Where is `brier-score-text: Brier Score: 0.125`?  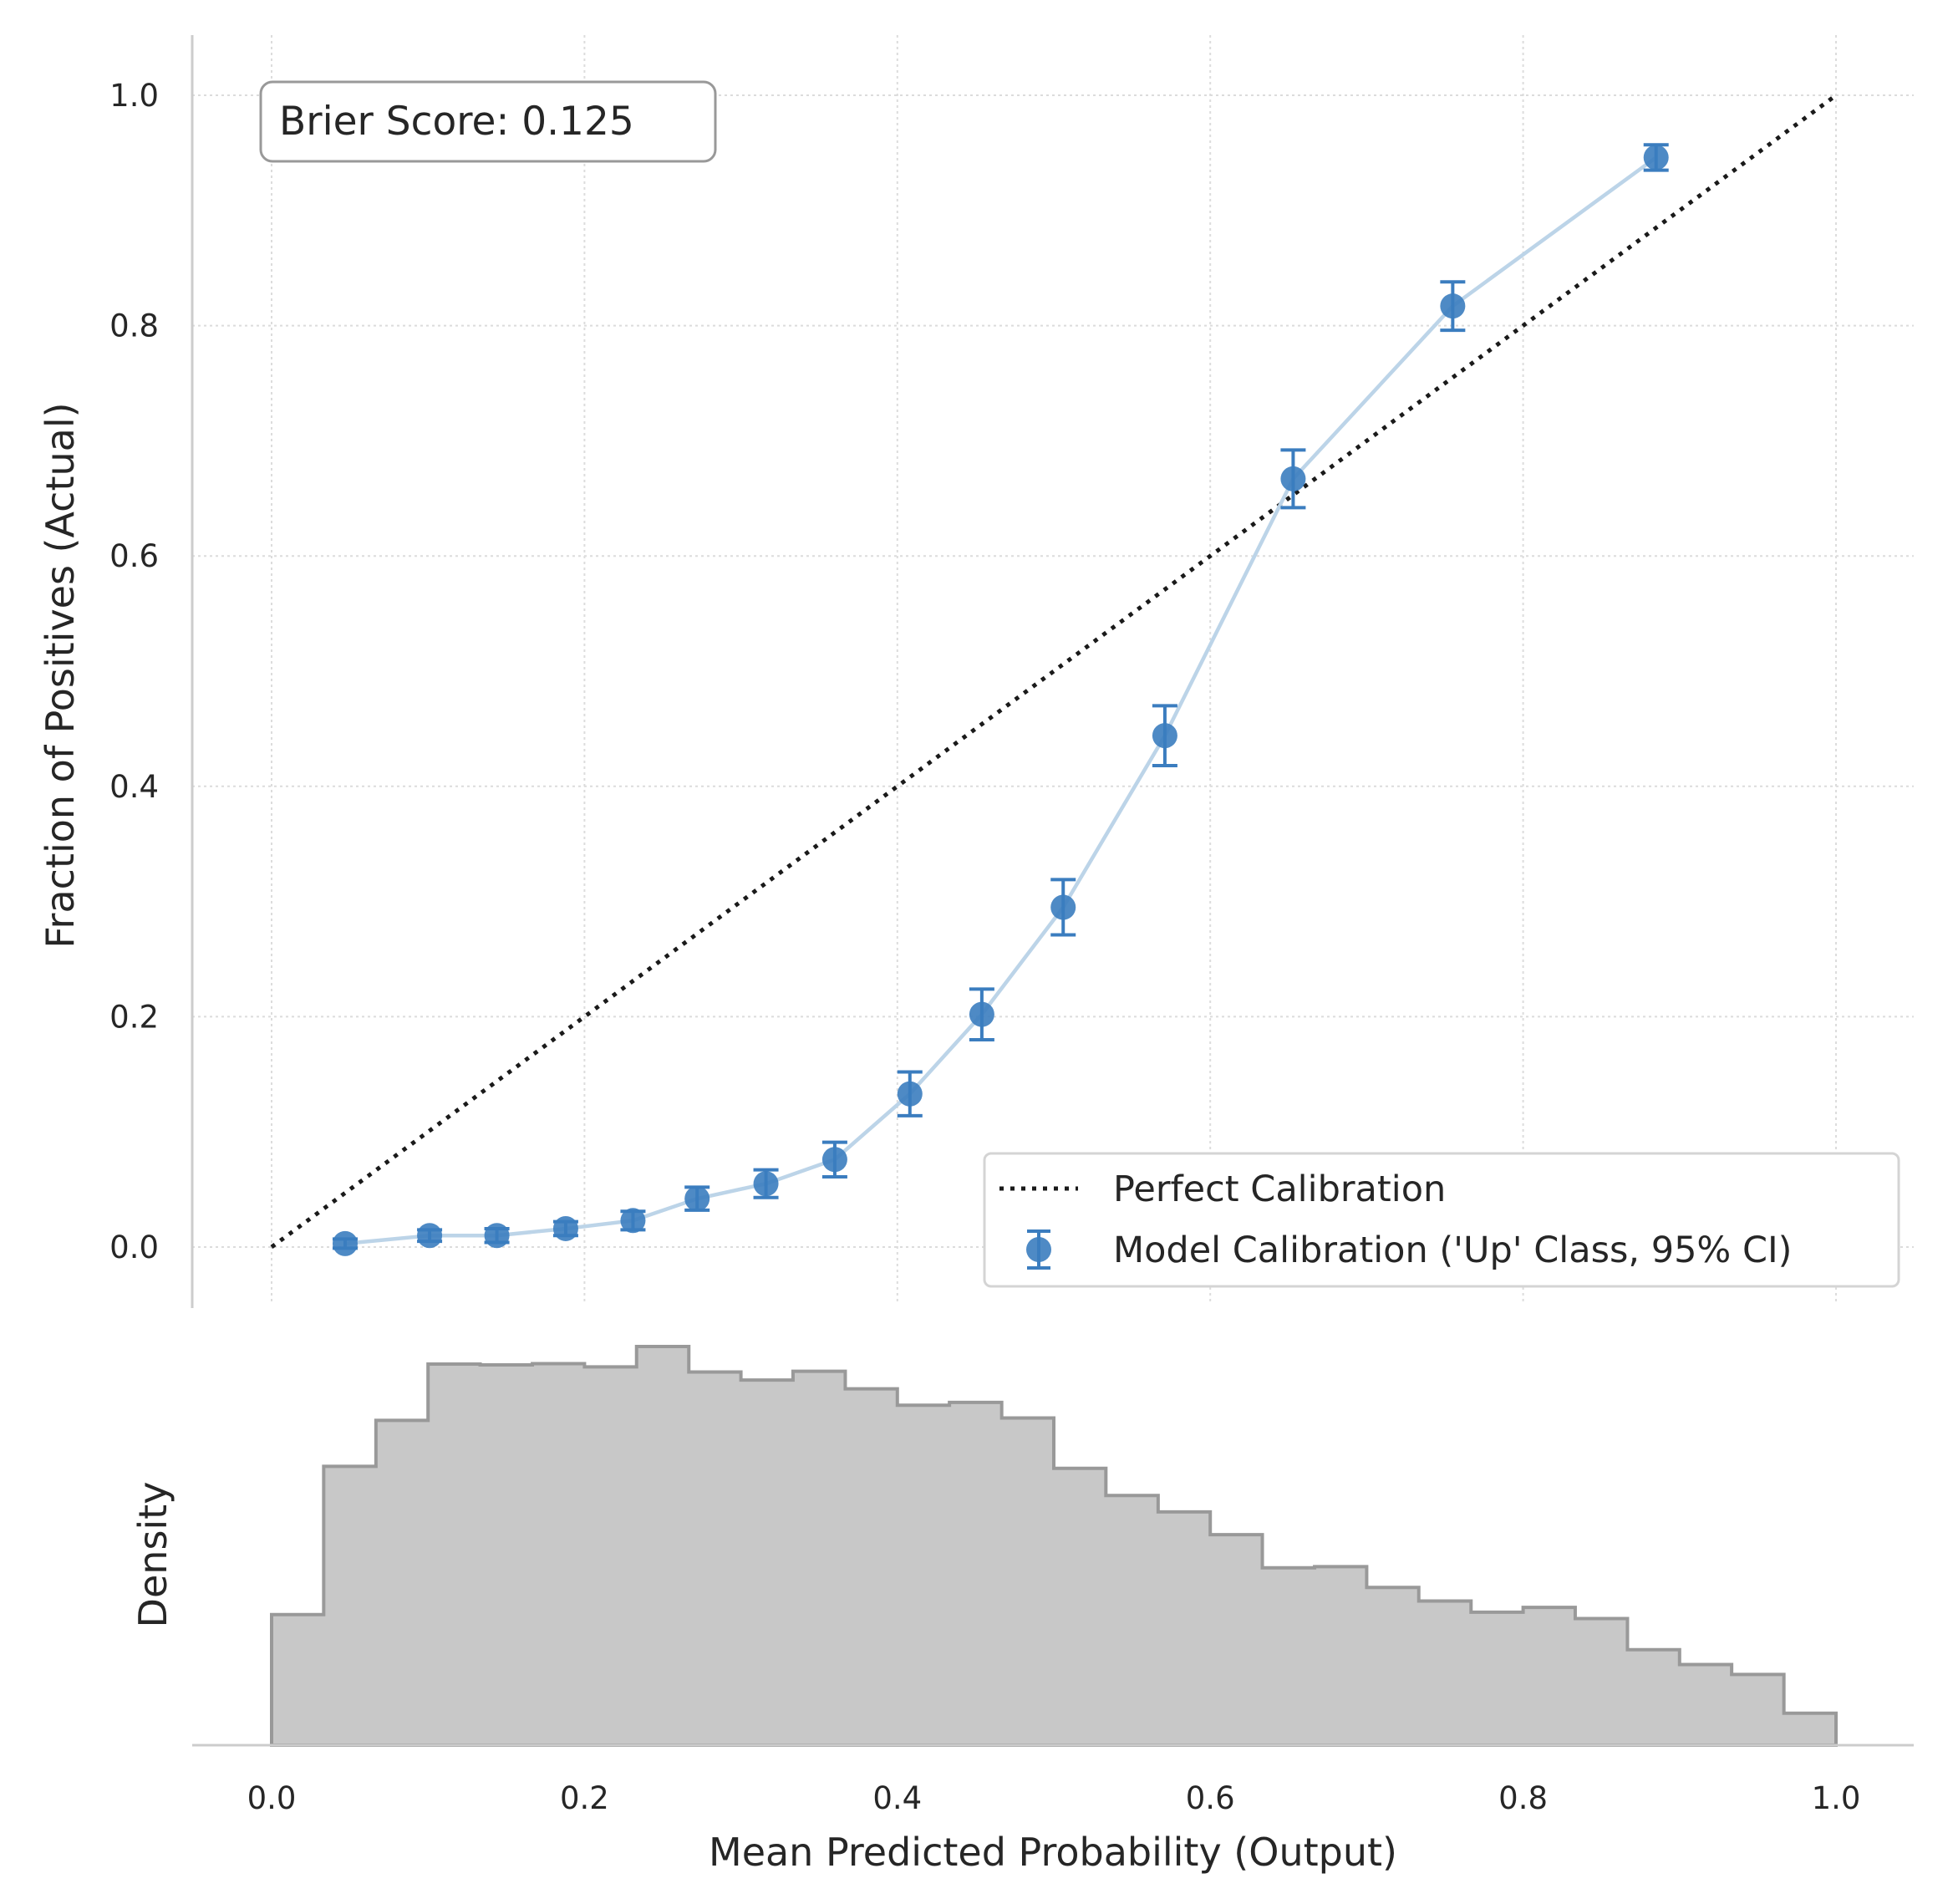
brier-score-text: Brier Score: 0.125 is located at coordinates (456, 122).